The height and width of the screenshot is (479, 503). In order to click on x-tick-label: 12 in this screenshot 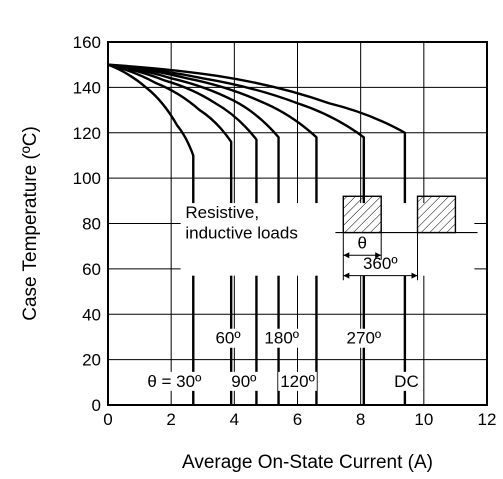, I will do `click(487, 419)`.